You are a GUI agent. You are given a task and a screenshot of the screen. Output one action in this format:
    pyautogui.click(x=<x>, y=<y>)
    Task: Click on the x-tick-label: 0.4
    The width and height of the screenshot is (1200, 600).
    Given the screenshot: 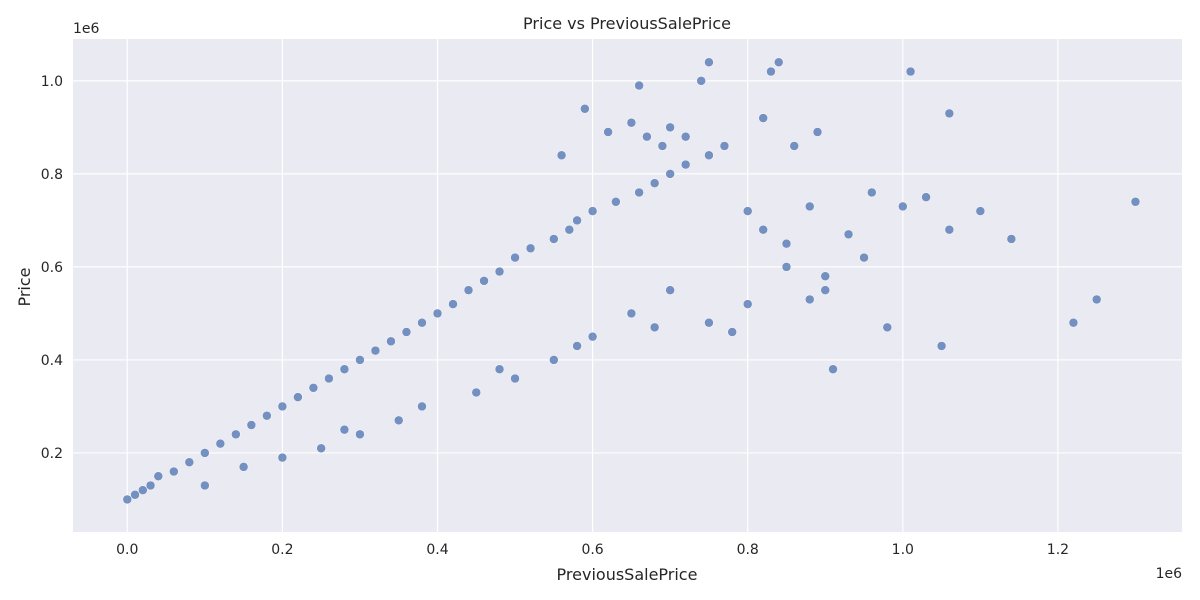 What is the action you would take?
    pyautogui.click(x=437, y=550)
    